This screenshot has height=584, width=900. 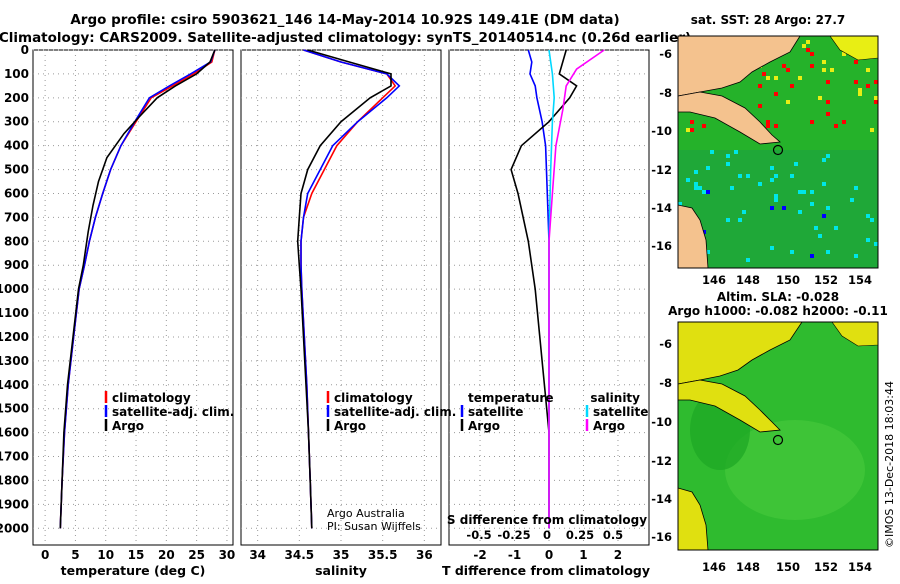 What do you see at coordinates (14, 385) in the screenshot?
I see `y-tick-label: 1400` at bounding box center [14, 385].